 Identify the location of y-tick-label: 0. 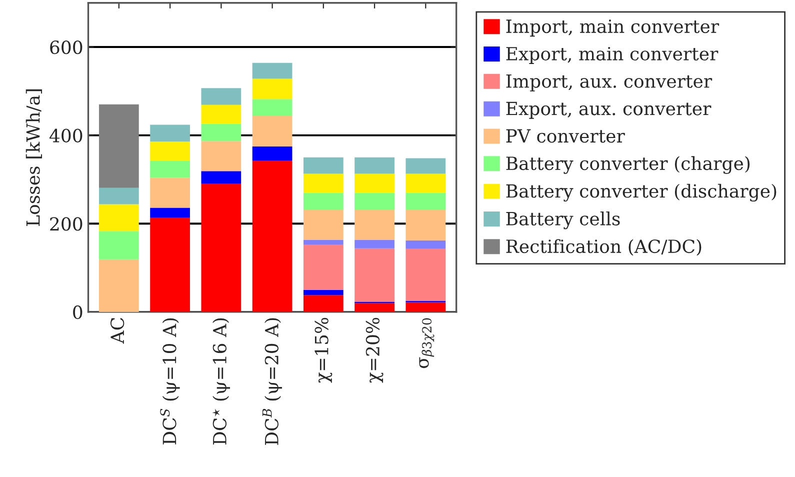
(77, 312).